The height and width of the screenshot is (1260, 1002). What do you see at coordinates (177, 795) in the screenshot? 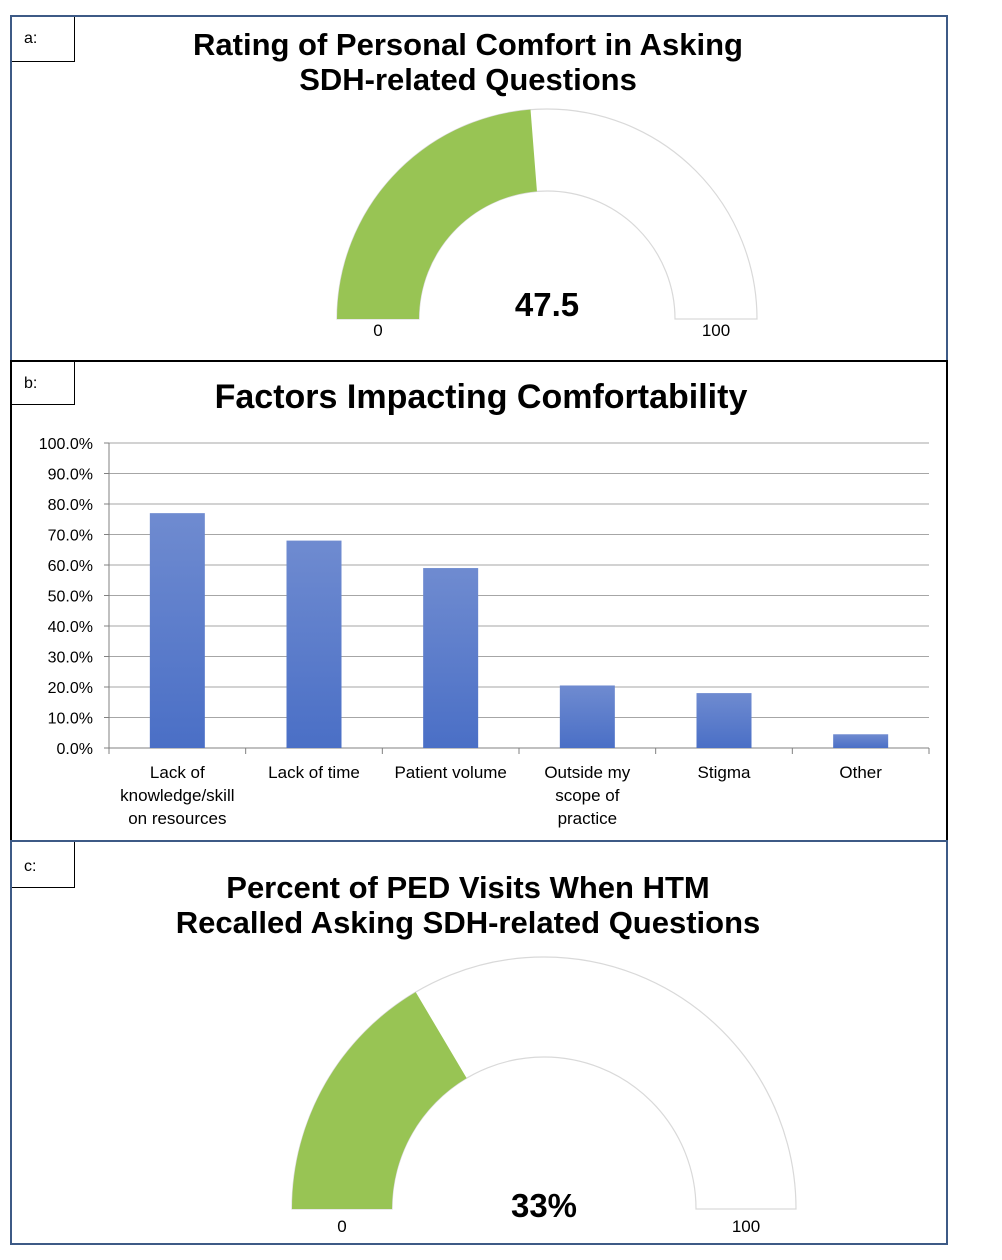
I see `x-tick-label: knowledge/skill` at bounding box center [177, 795].